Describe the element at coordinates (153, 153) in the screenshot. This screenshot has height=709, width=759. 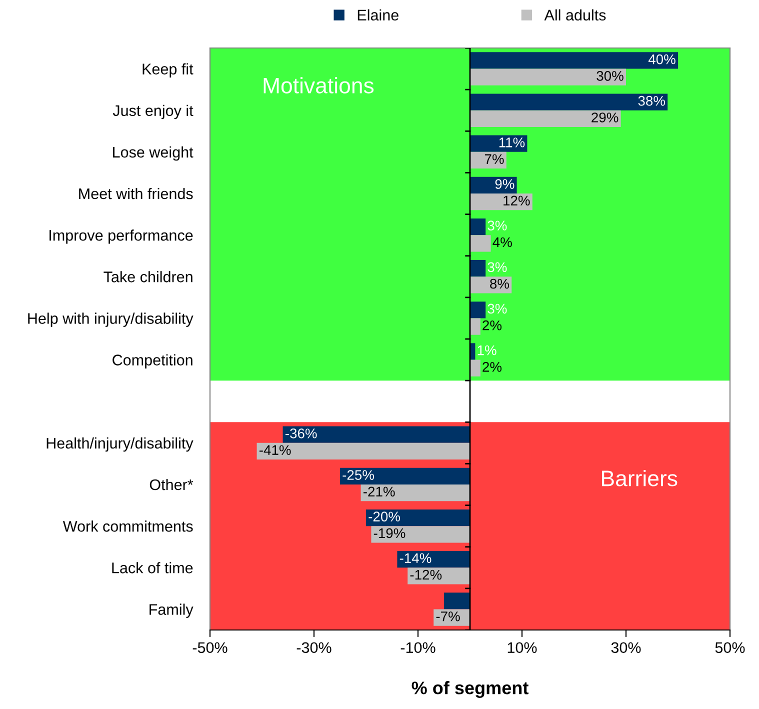
I see `y-tick-label: Lose weight` at that location.